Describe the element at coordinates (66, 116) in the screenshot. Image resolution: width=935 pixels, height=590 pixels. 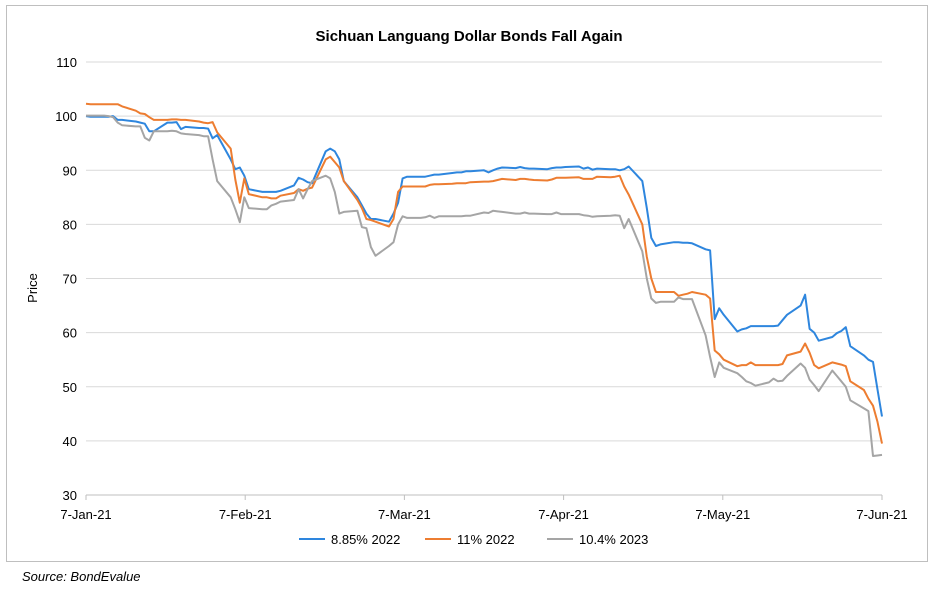
I see `y-tick-label: 100` at that location.